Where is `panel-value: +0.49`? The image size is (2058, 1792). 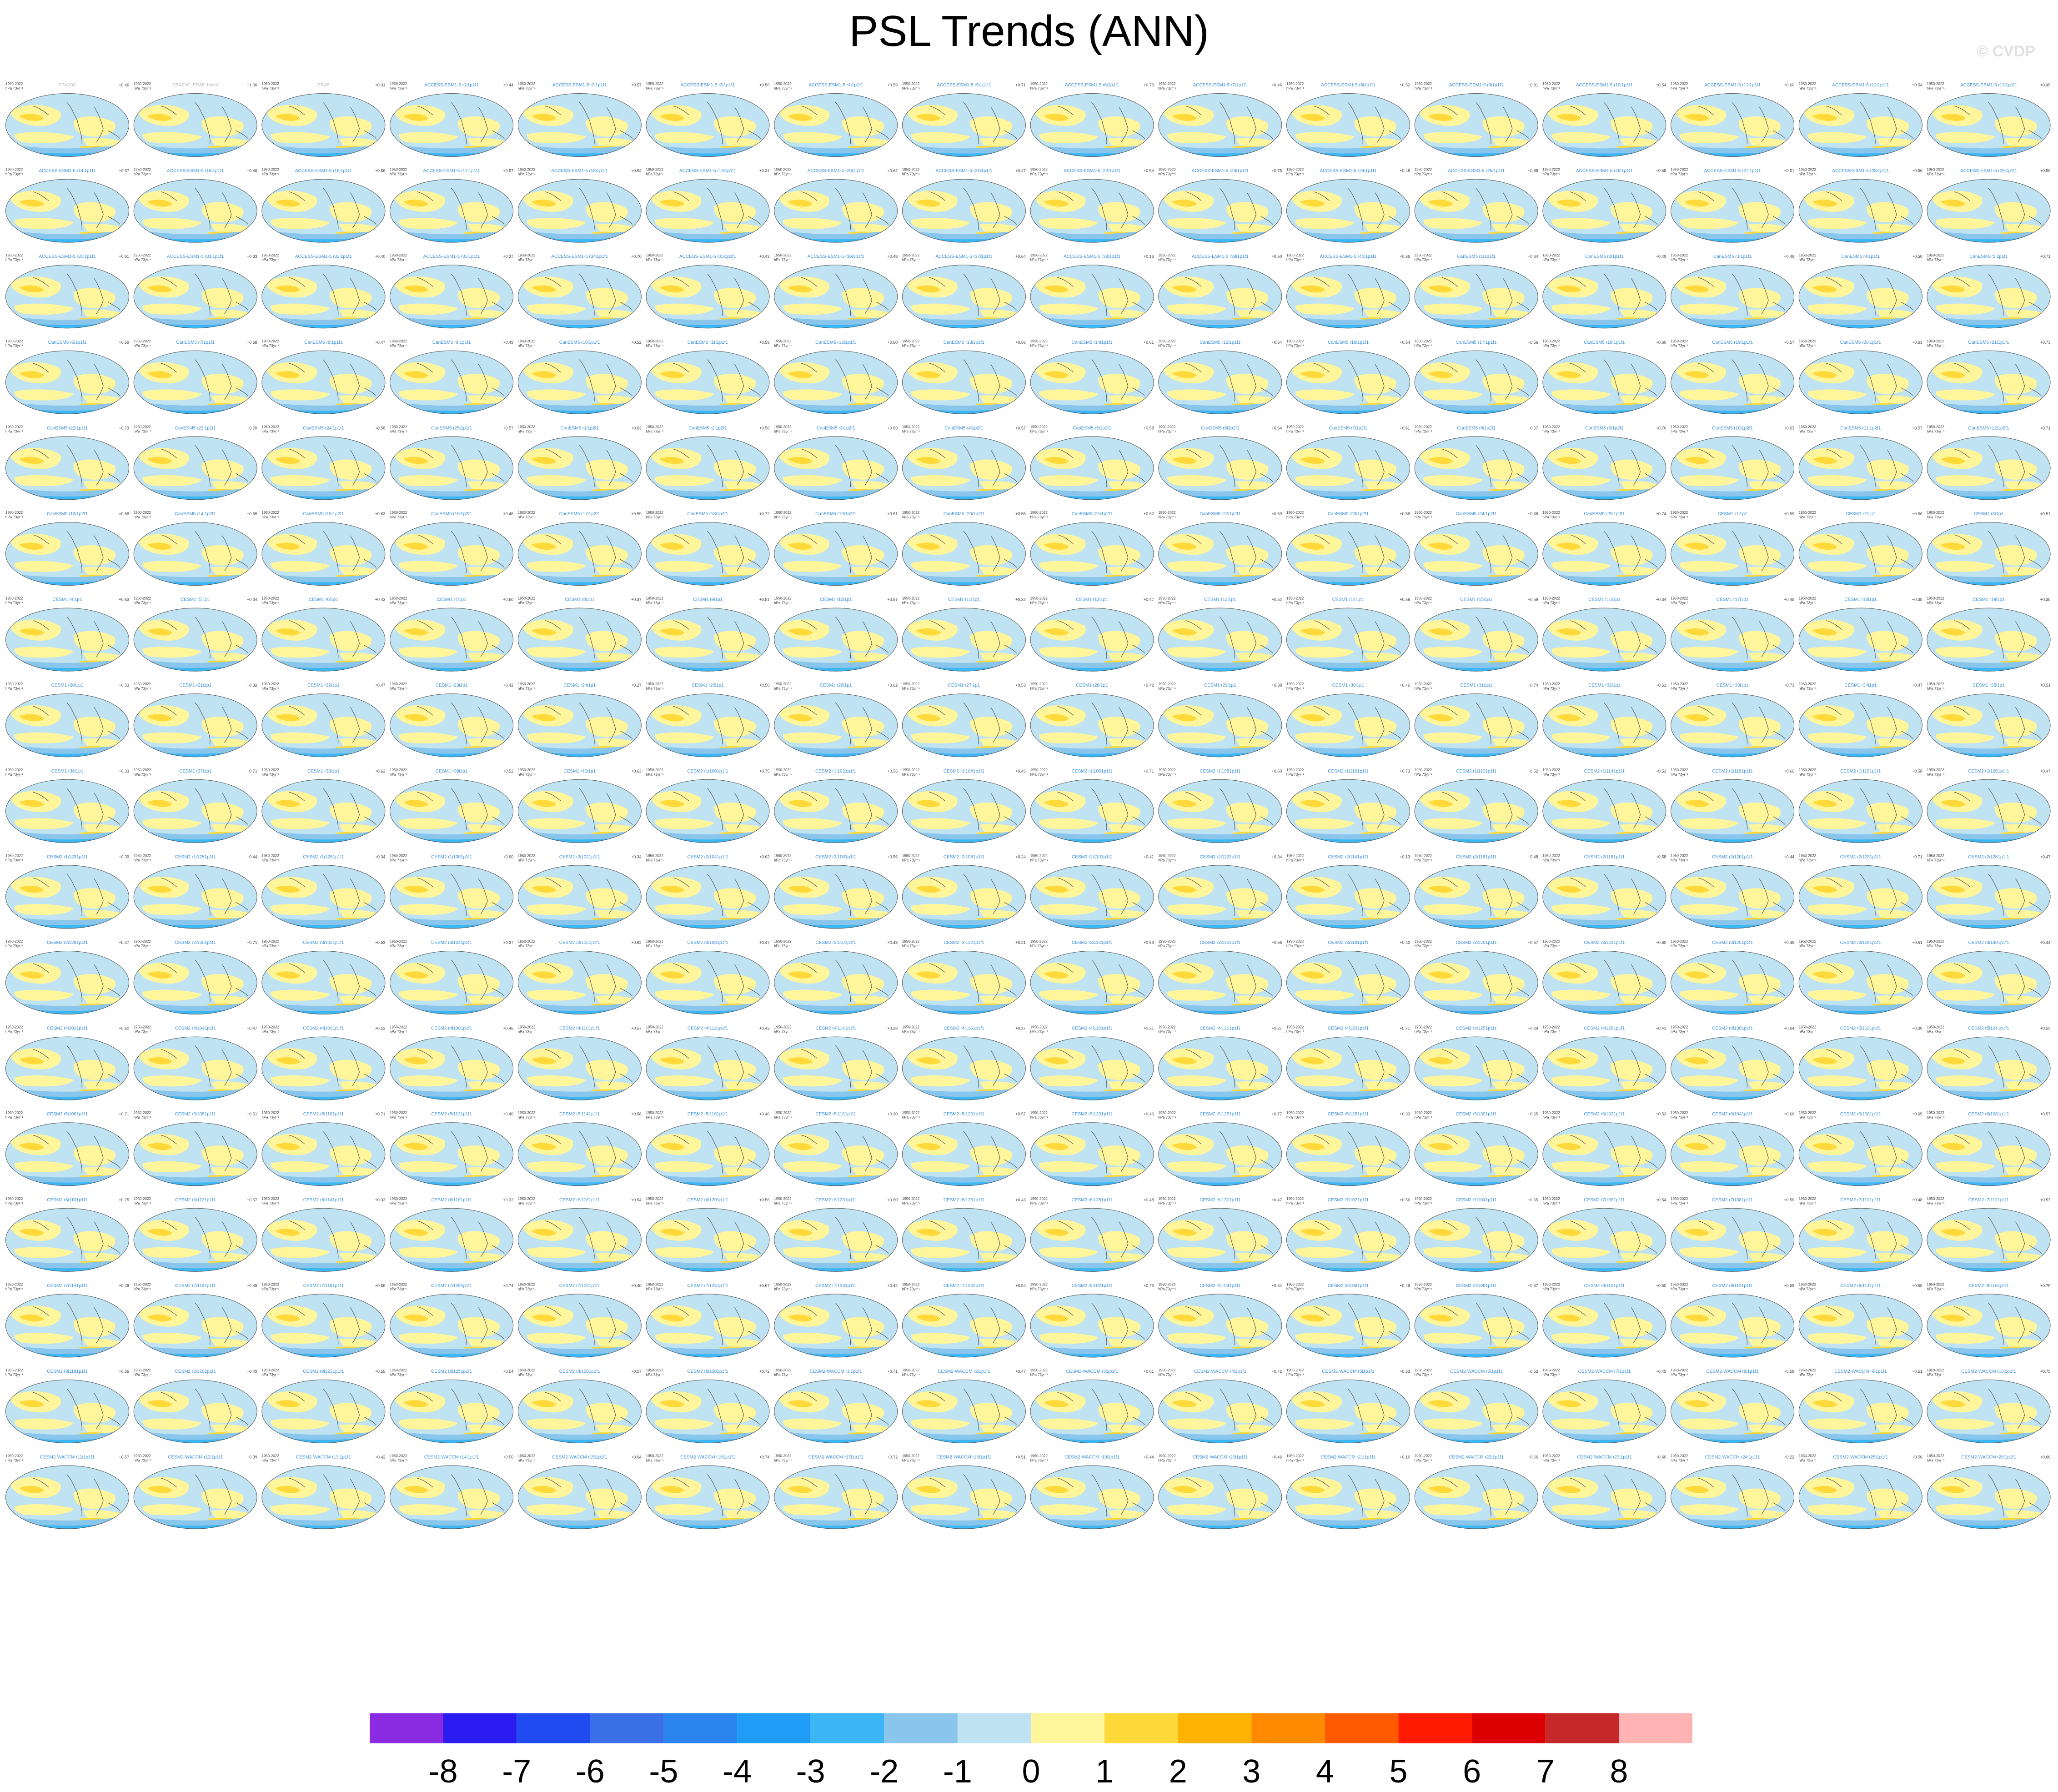 panel-value: +0.49 is located at coordinates (508, 342).